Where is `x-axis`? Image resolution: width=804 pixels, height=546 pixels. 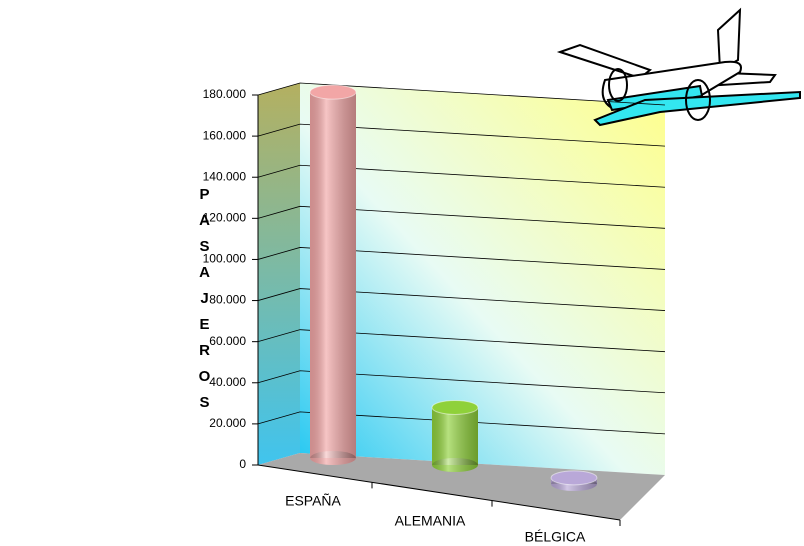
x-axis is located at coordinates (439, 492).